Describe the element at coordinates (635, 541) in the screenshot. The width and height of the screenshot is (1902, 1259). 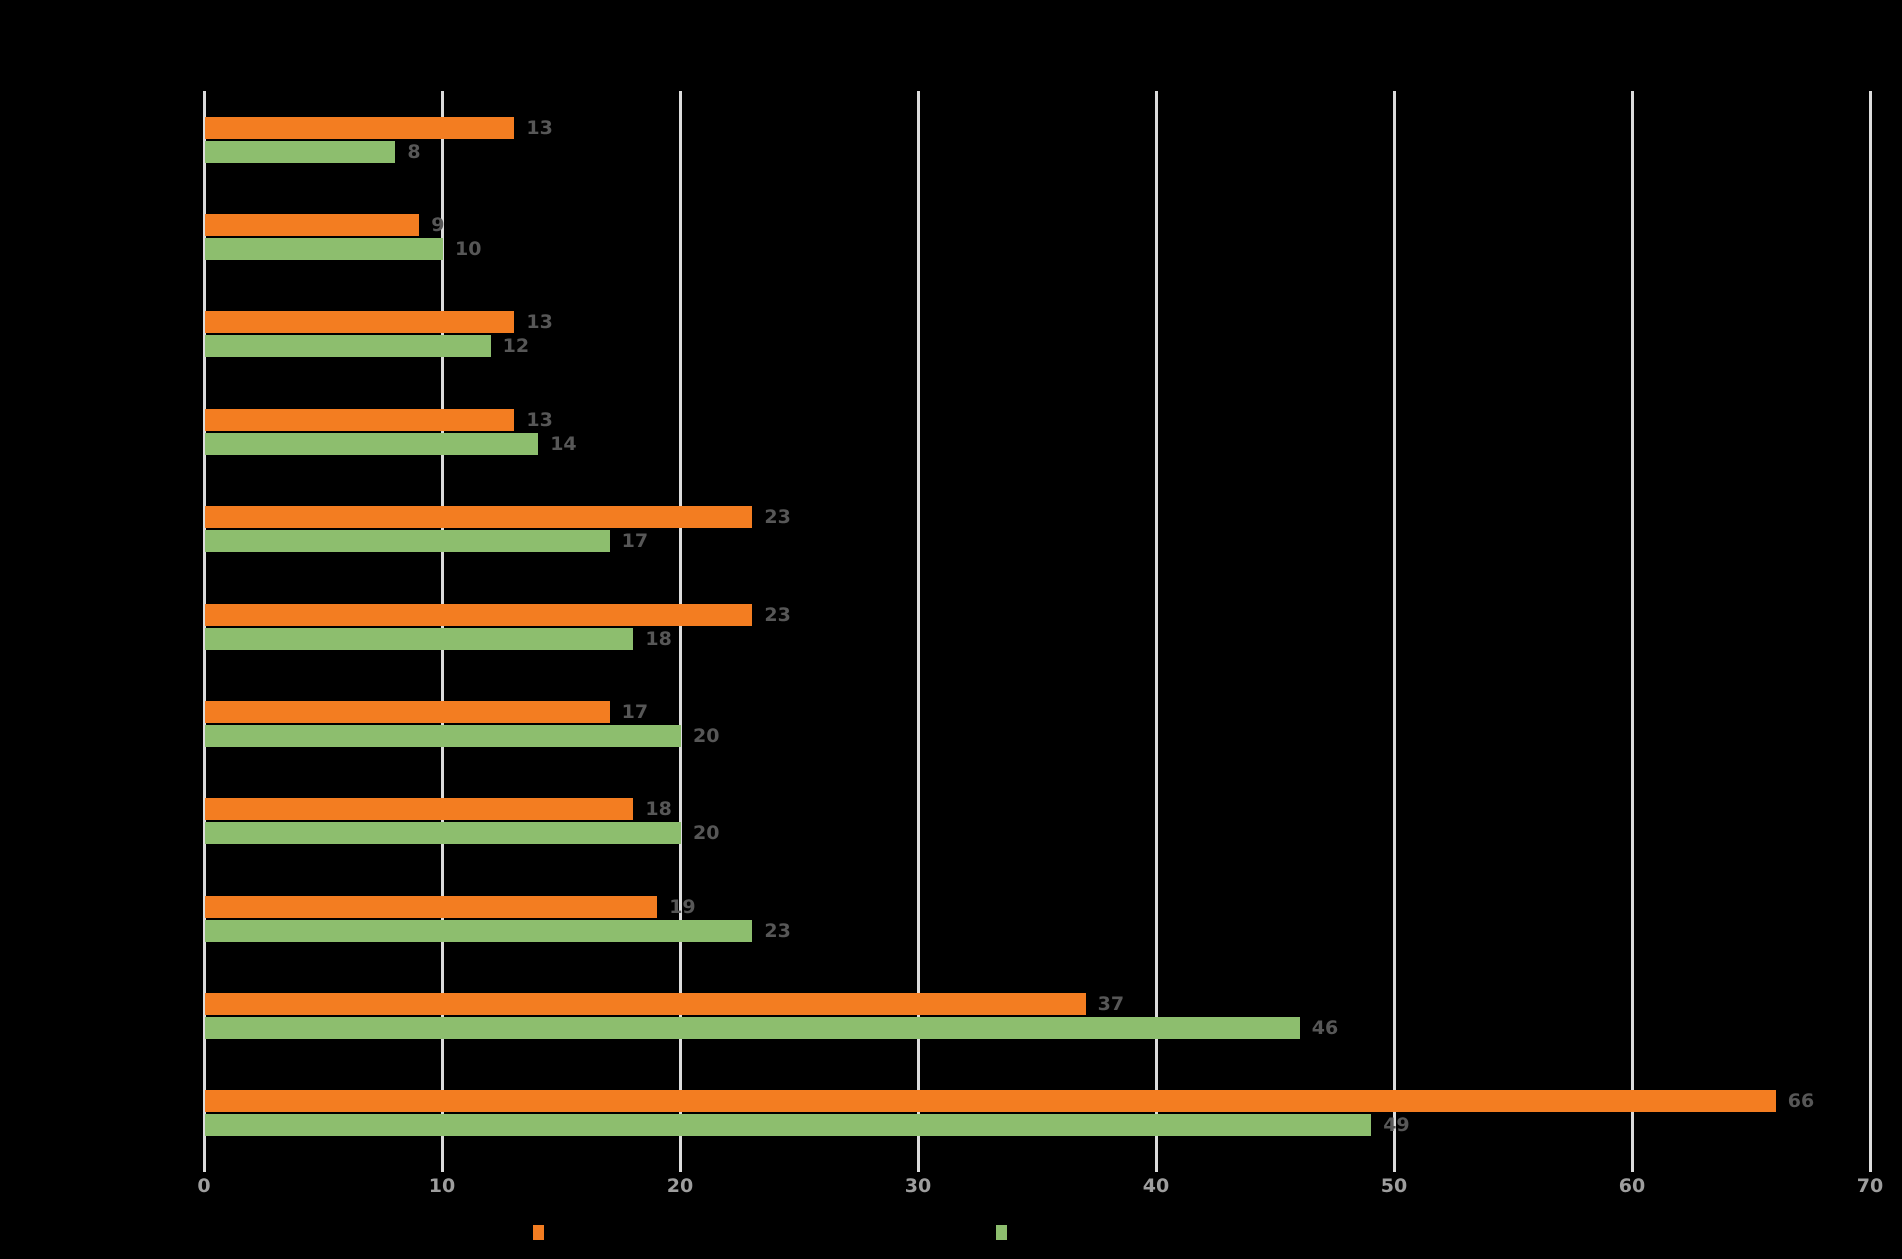
I see `bar-value-label-series-2-green-row-4: 17` at that location.